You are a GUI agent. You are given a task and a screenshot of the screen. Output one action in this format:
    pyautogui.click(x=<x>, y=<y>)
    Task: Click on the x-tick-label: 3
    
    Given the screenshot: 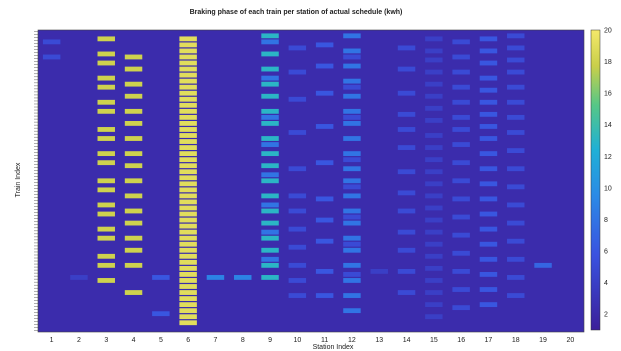 What is the action you would take?
    pyautogui.click(x=106, y=340)
    